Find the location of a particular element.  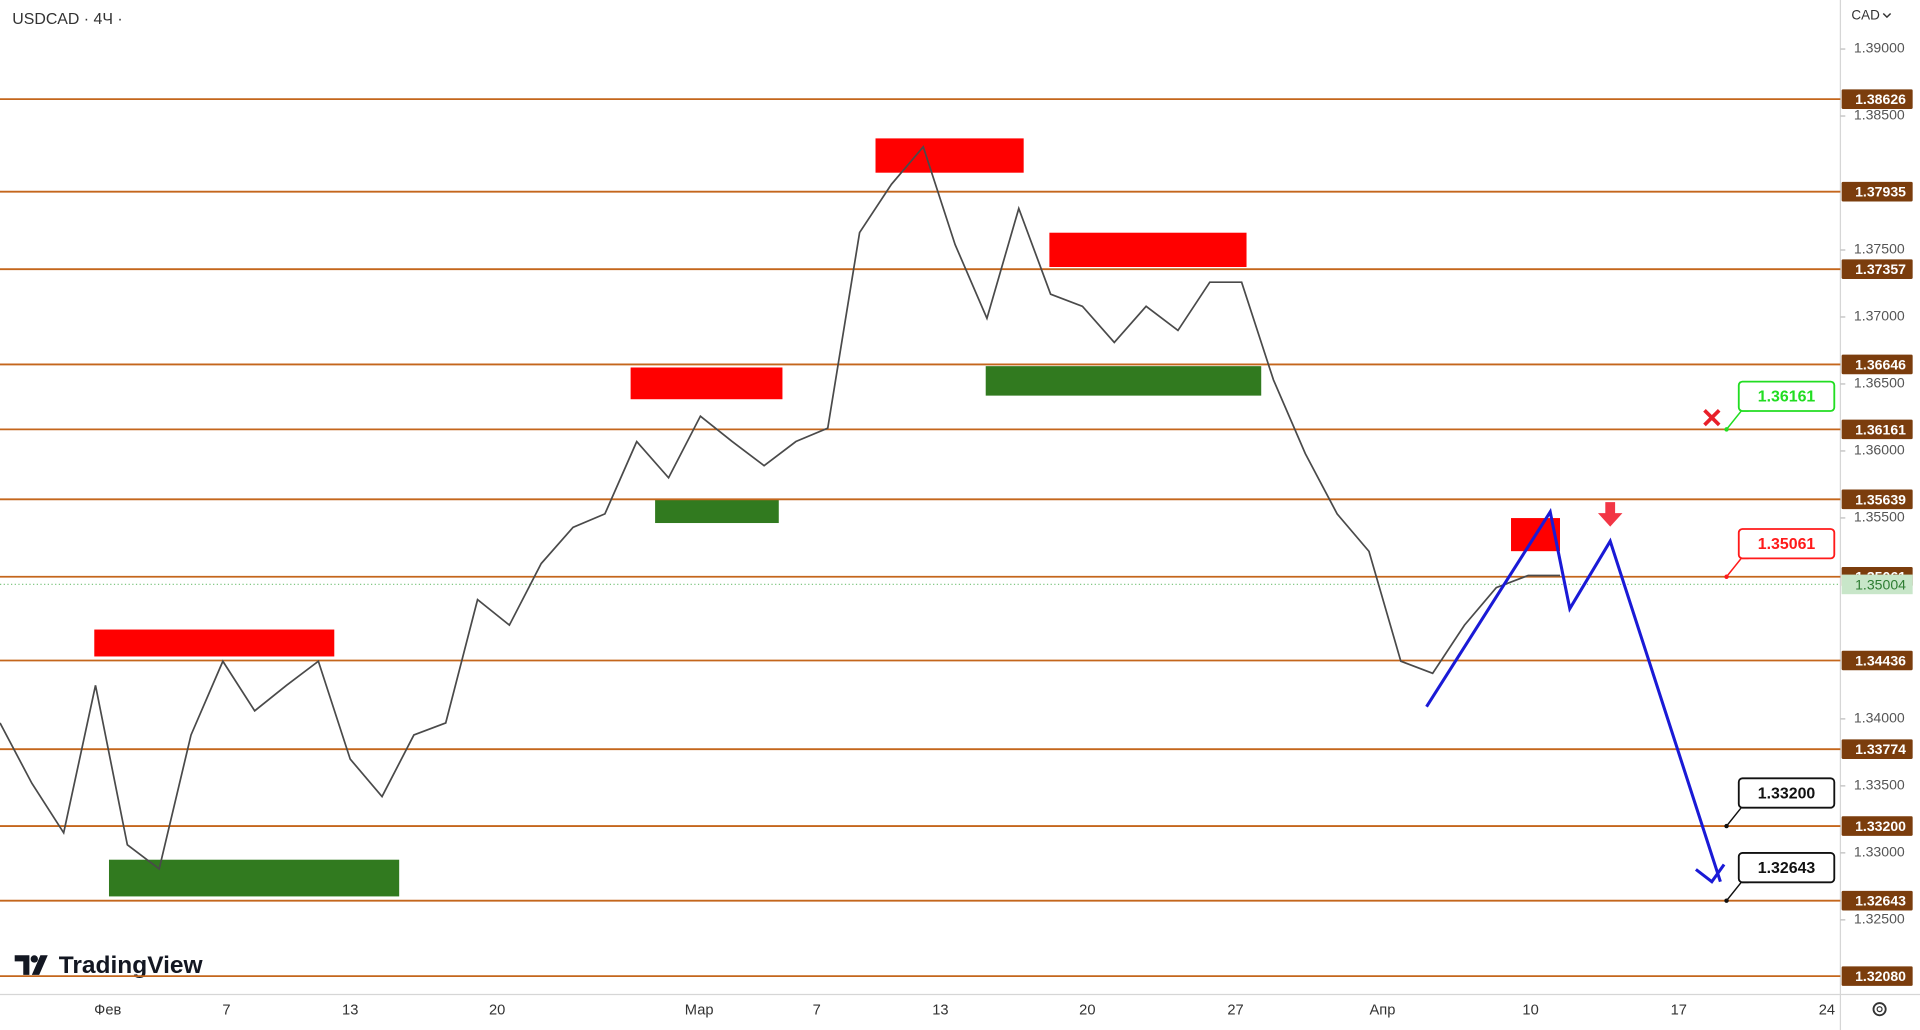

level-label: 1.37935 is located at coordinates (1880, 192).